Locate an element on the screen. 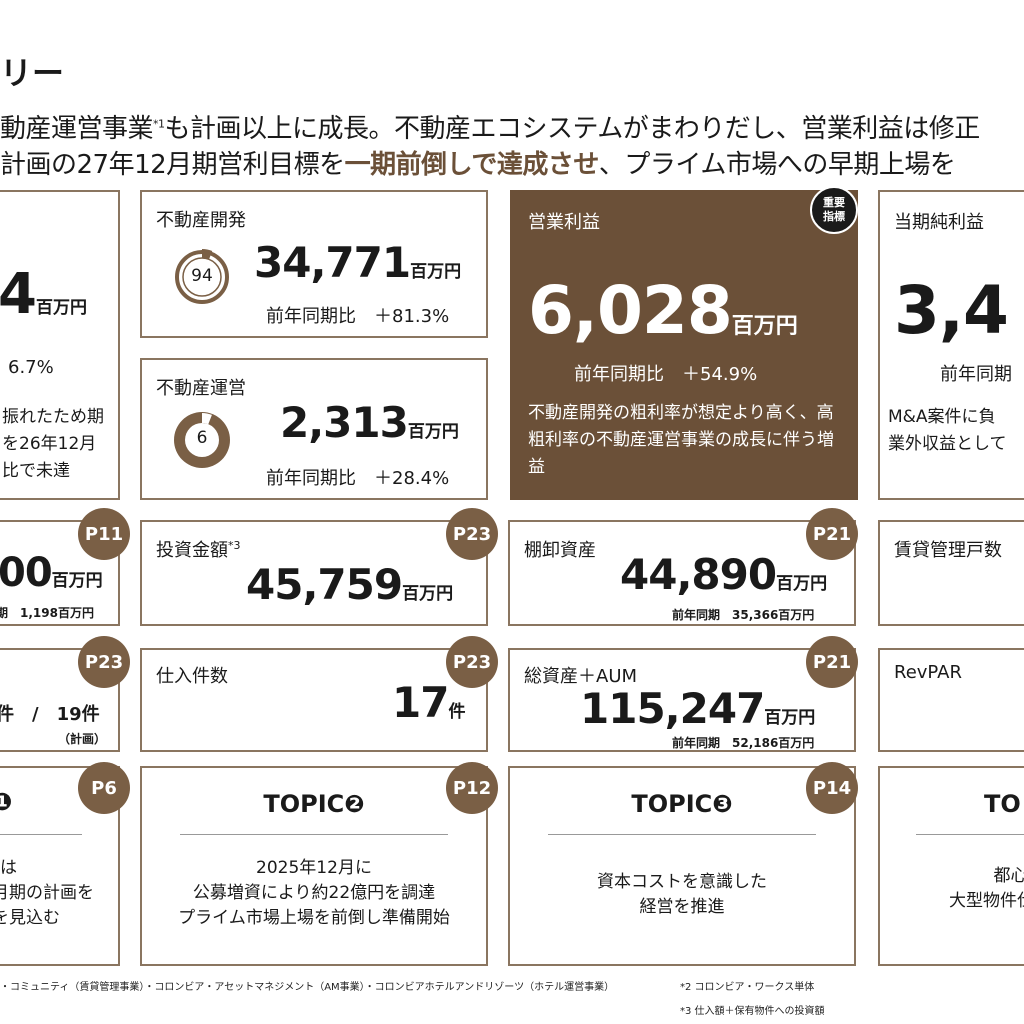  ops-unit: 百万円 is located at coordinates (433, 432).